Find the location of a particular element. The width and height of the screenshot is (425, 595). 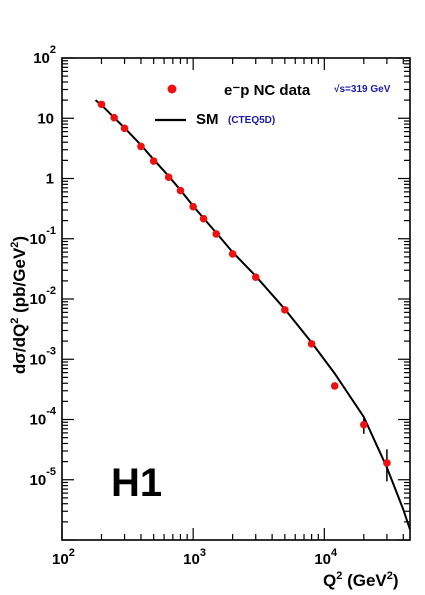

x-tick-label: 10⁴ is located at coordinates (326, 557).